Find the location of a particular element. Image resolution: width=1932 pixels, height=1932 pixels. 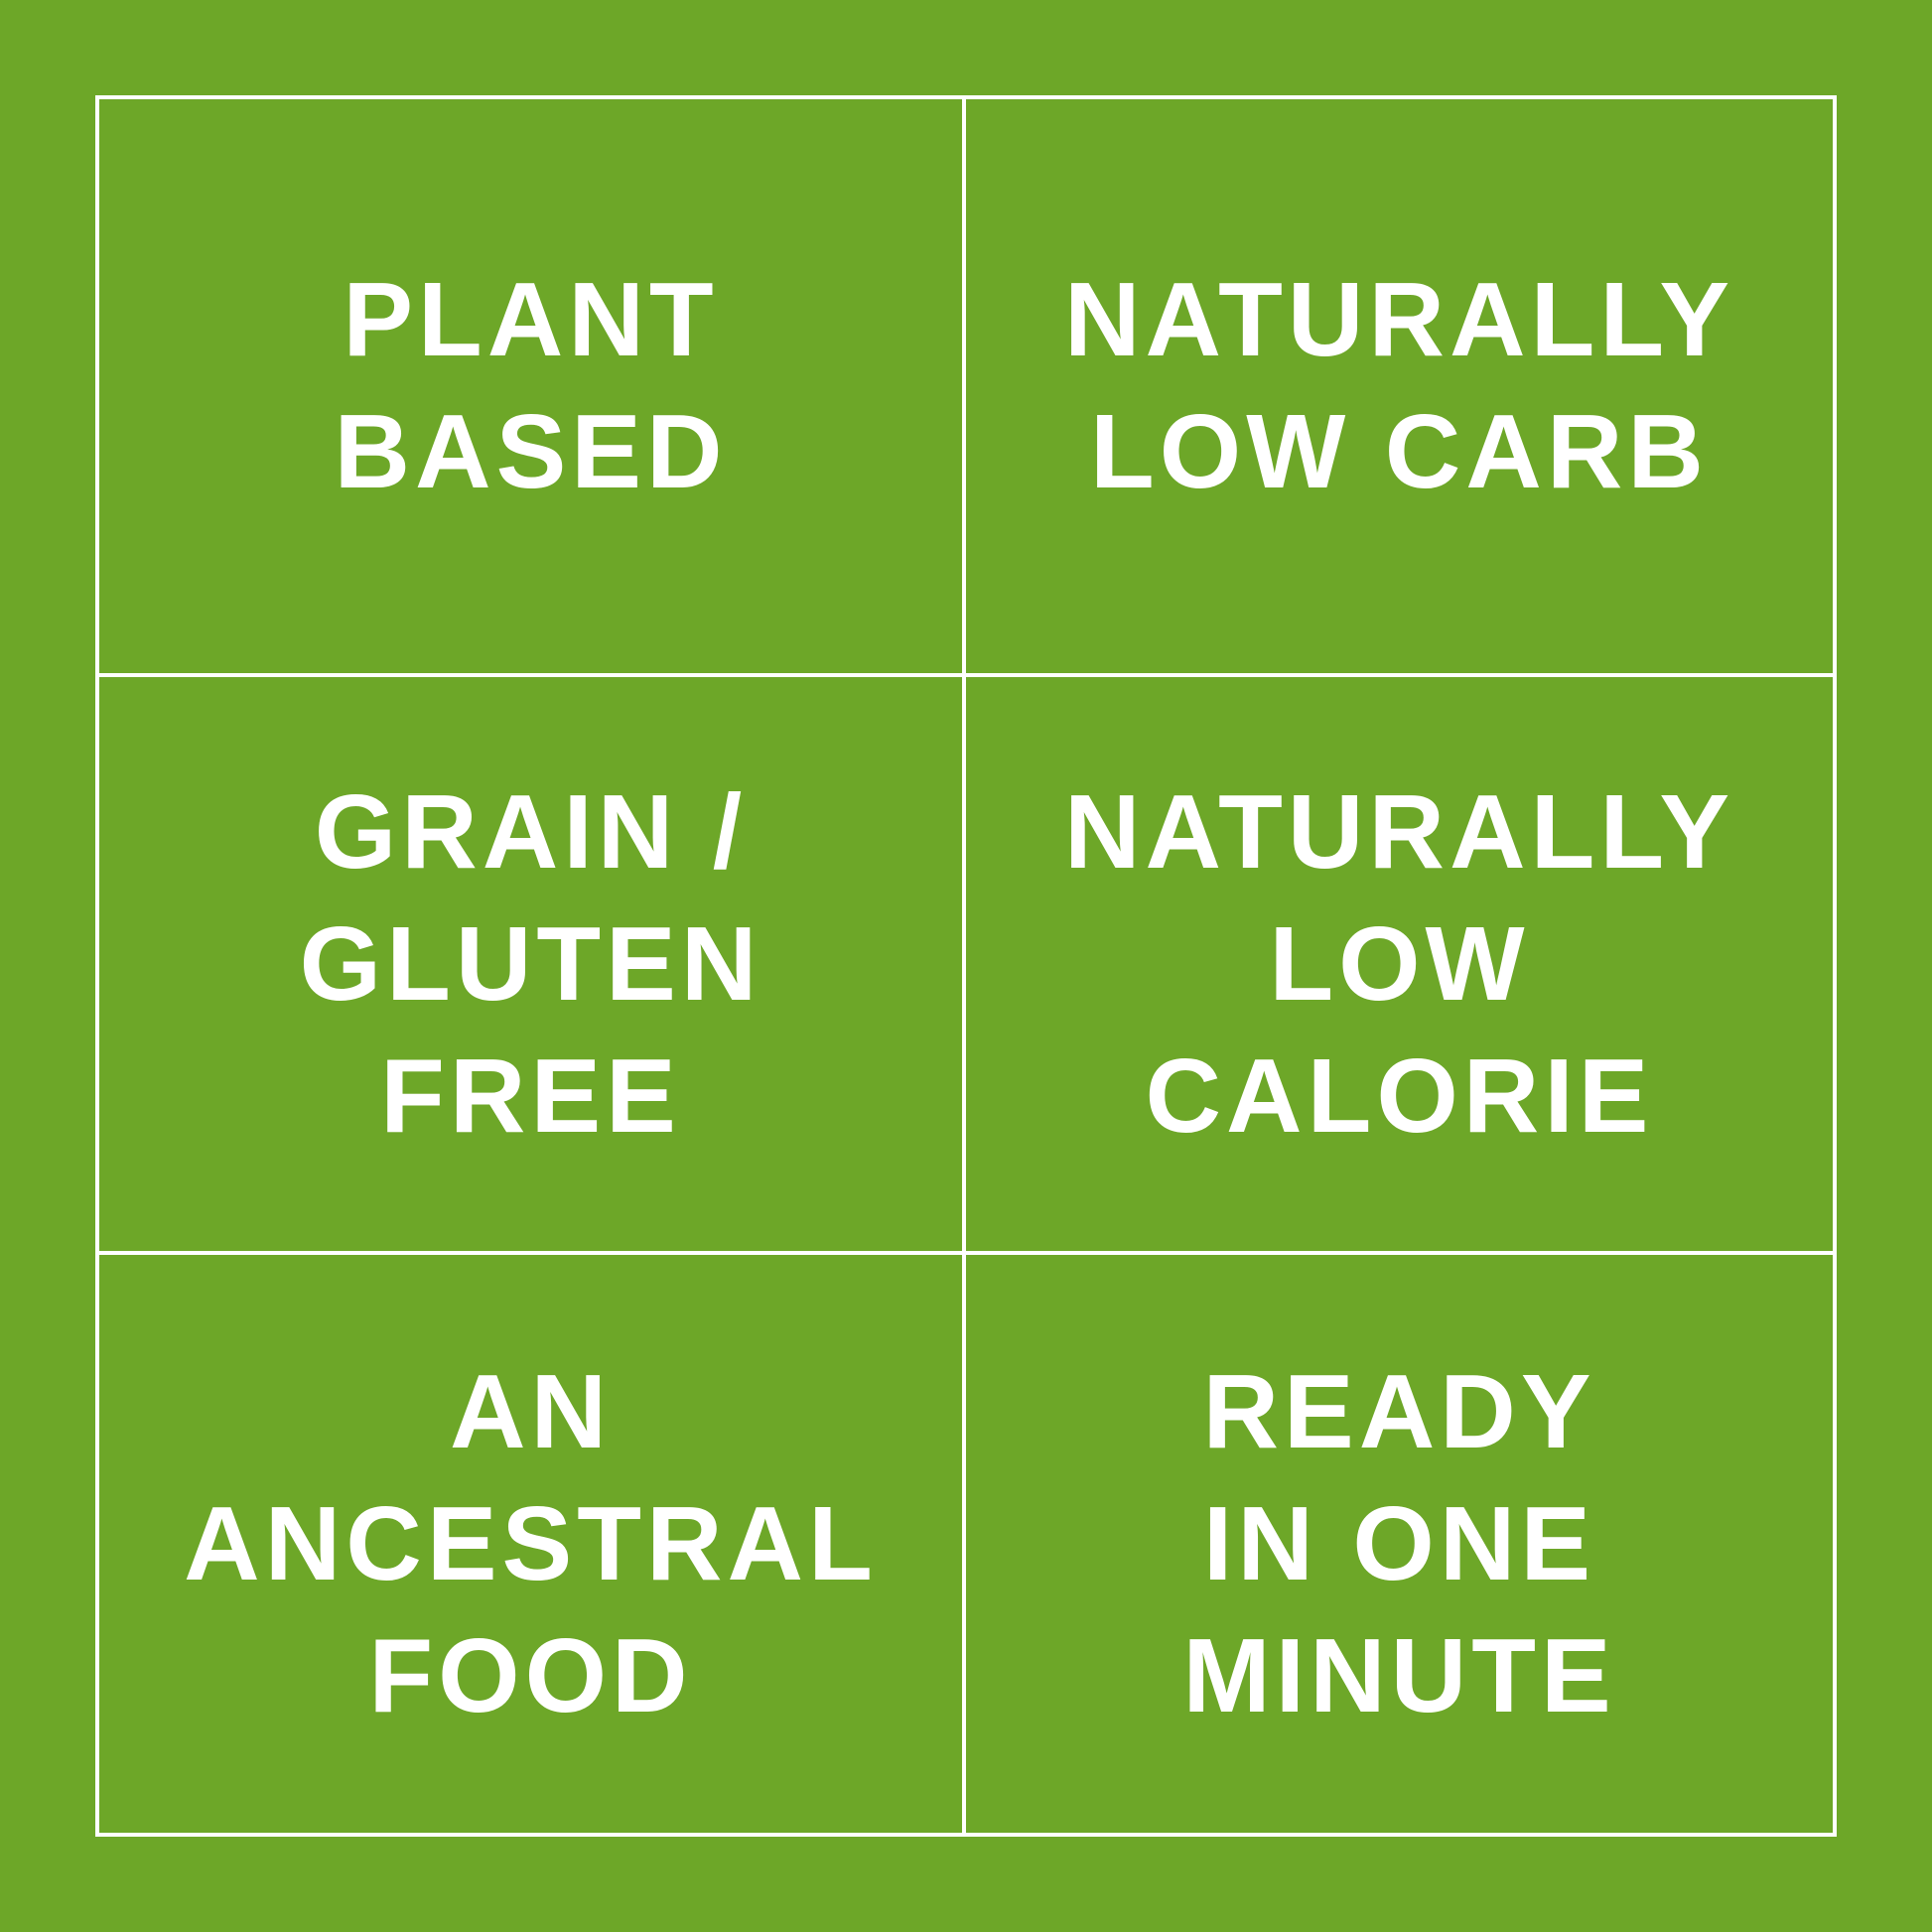

feature-cell-ready-one-minute: READY IN ONE MINUTE is located at coordinates (1400, 1544).